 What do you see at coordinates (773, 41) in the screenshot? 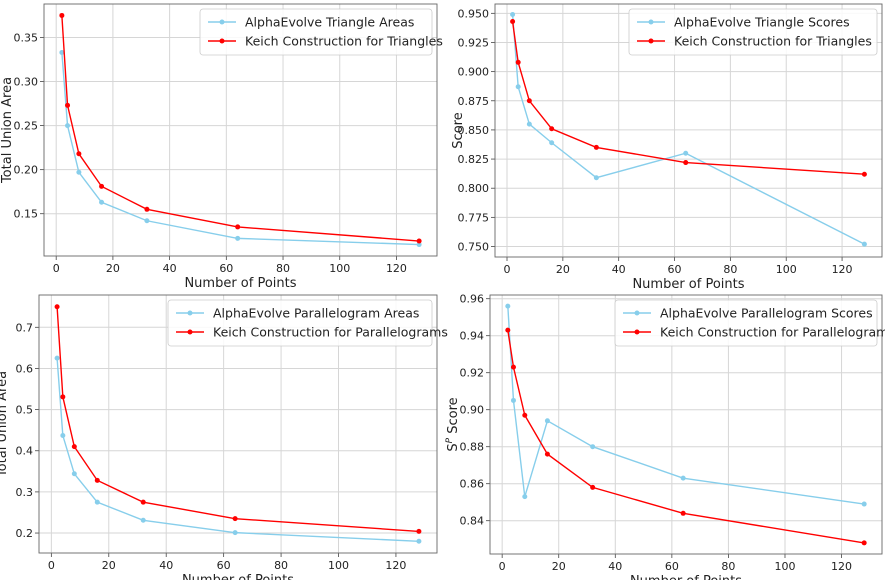
I see `legend-label: Keich Construction for Triangles` at bounding box center [773, 41].